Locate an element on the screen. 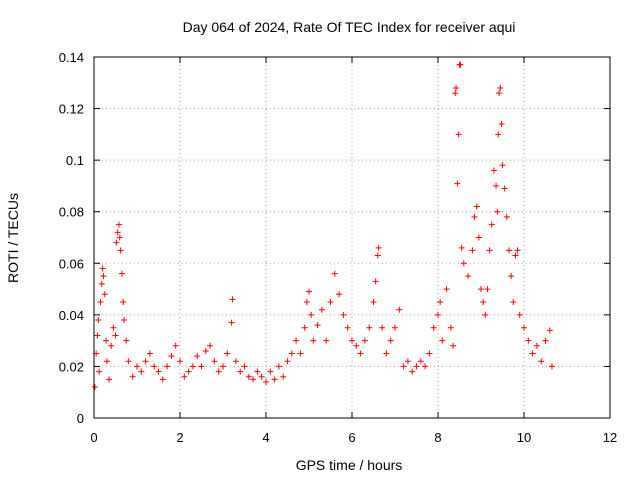 The image size is (640, 480). y-tick-label: 0.1 is located at coordinates (75, 160).